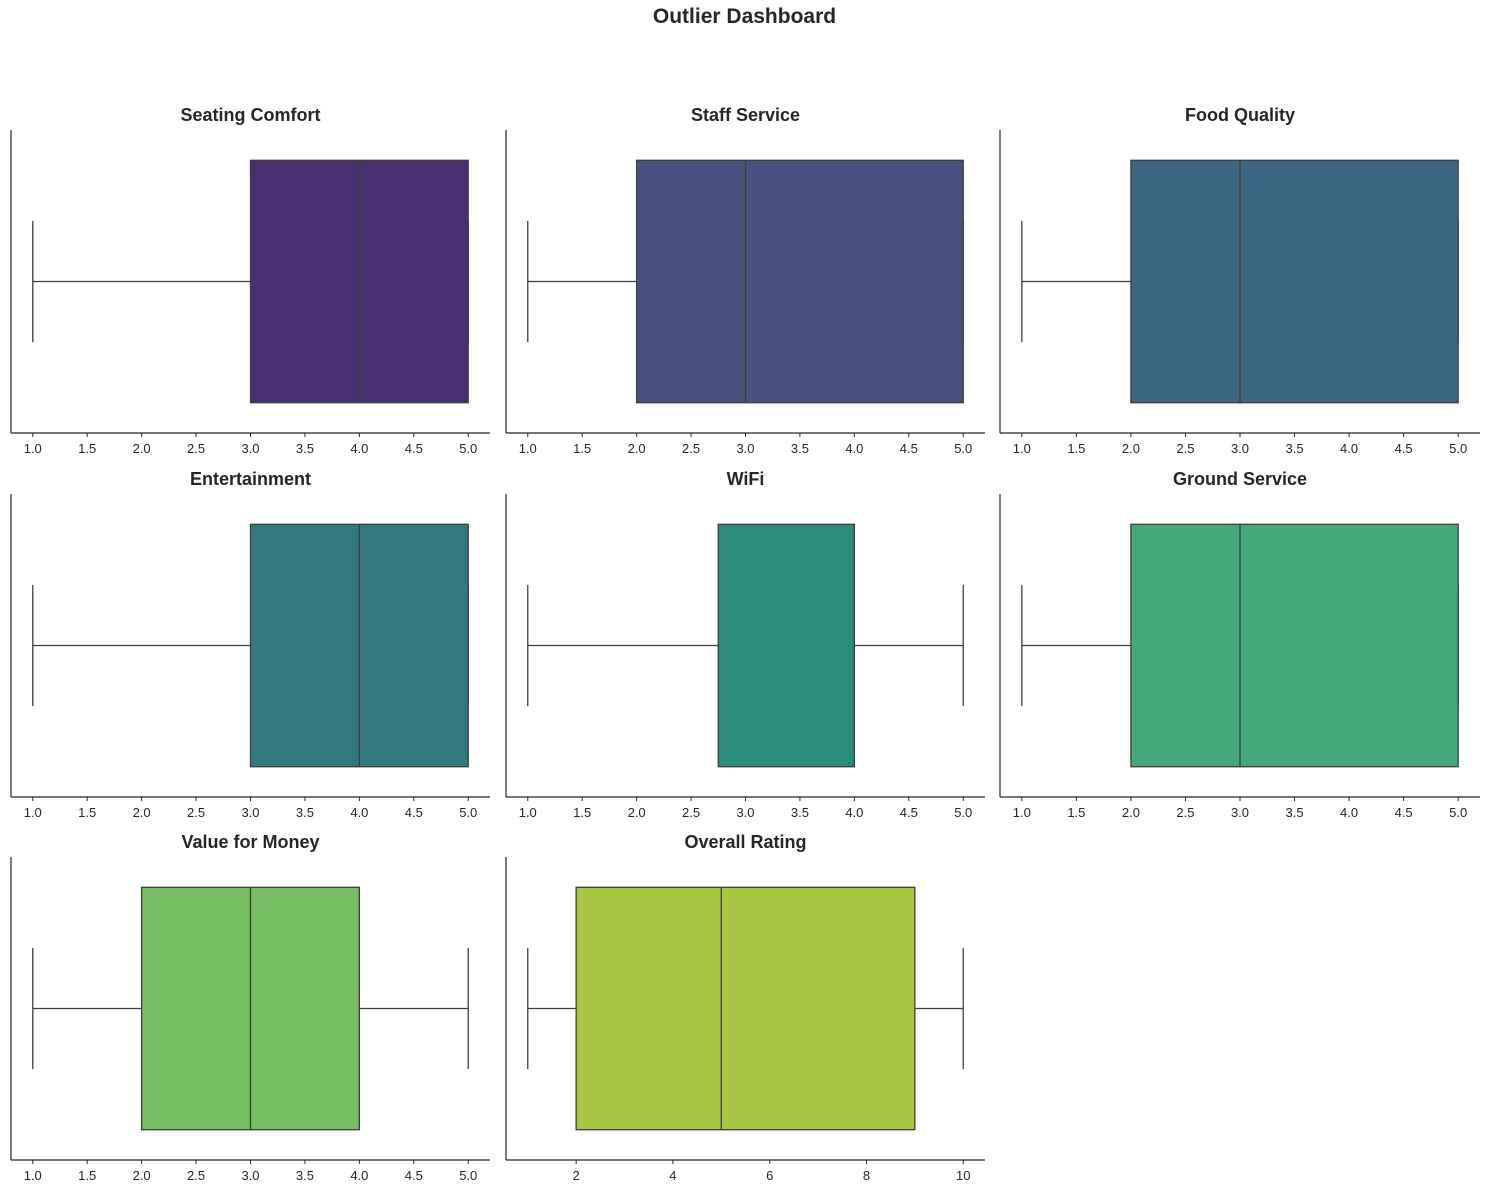 The width and height of the screenshot is (1489, 1193). I want to click on panel-title: Food Quality, so click(1240, 115).